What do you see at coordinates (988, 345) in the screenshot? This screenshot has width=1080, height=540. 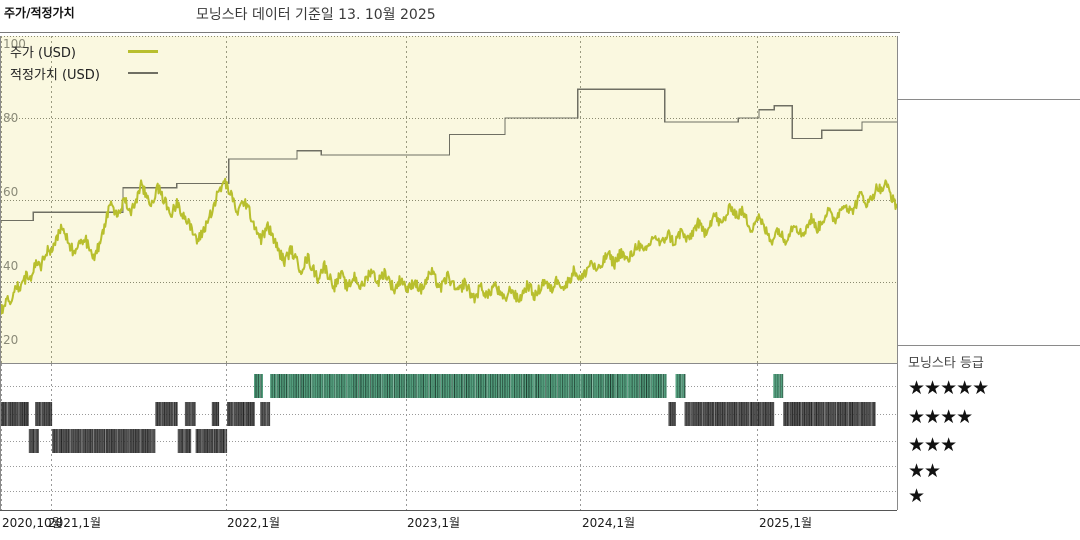 I see `legend-panel-divider` at bounding box center [988, 345].